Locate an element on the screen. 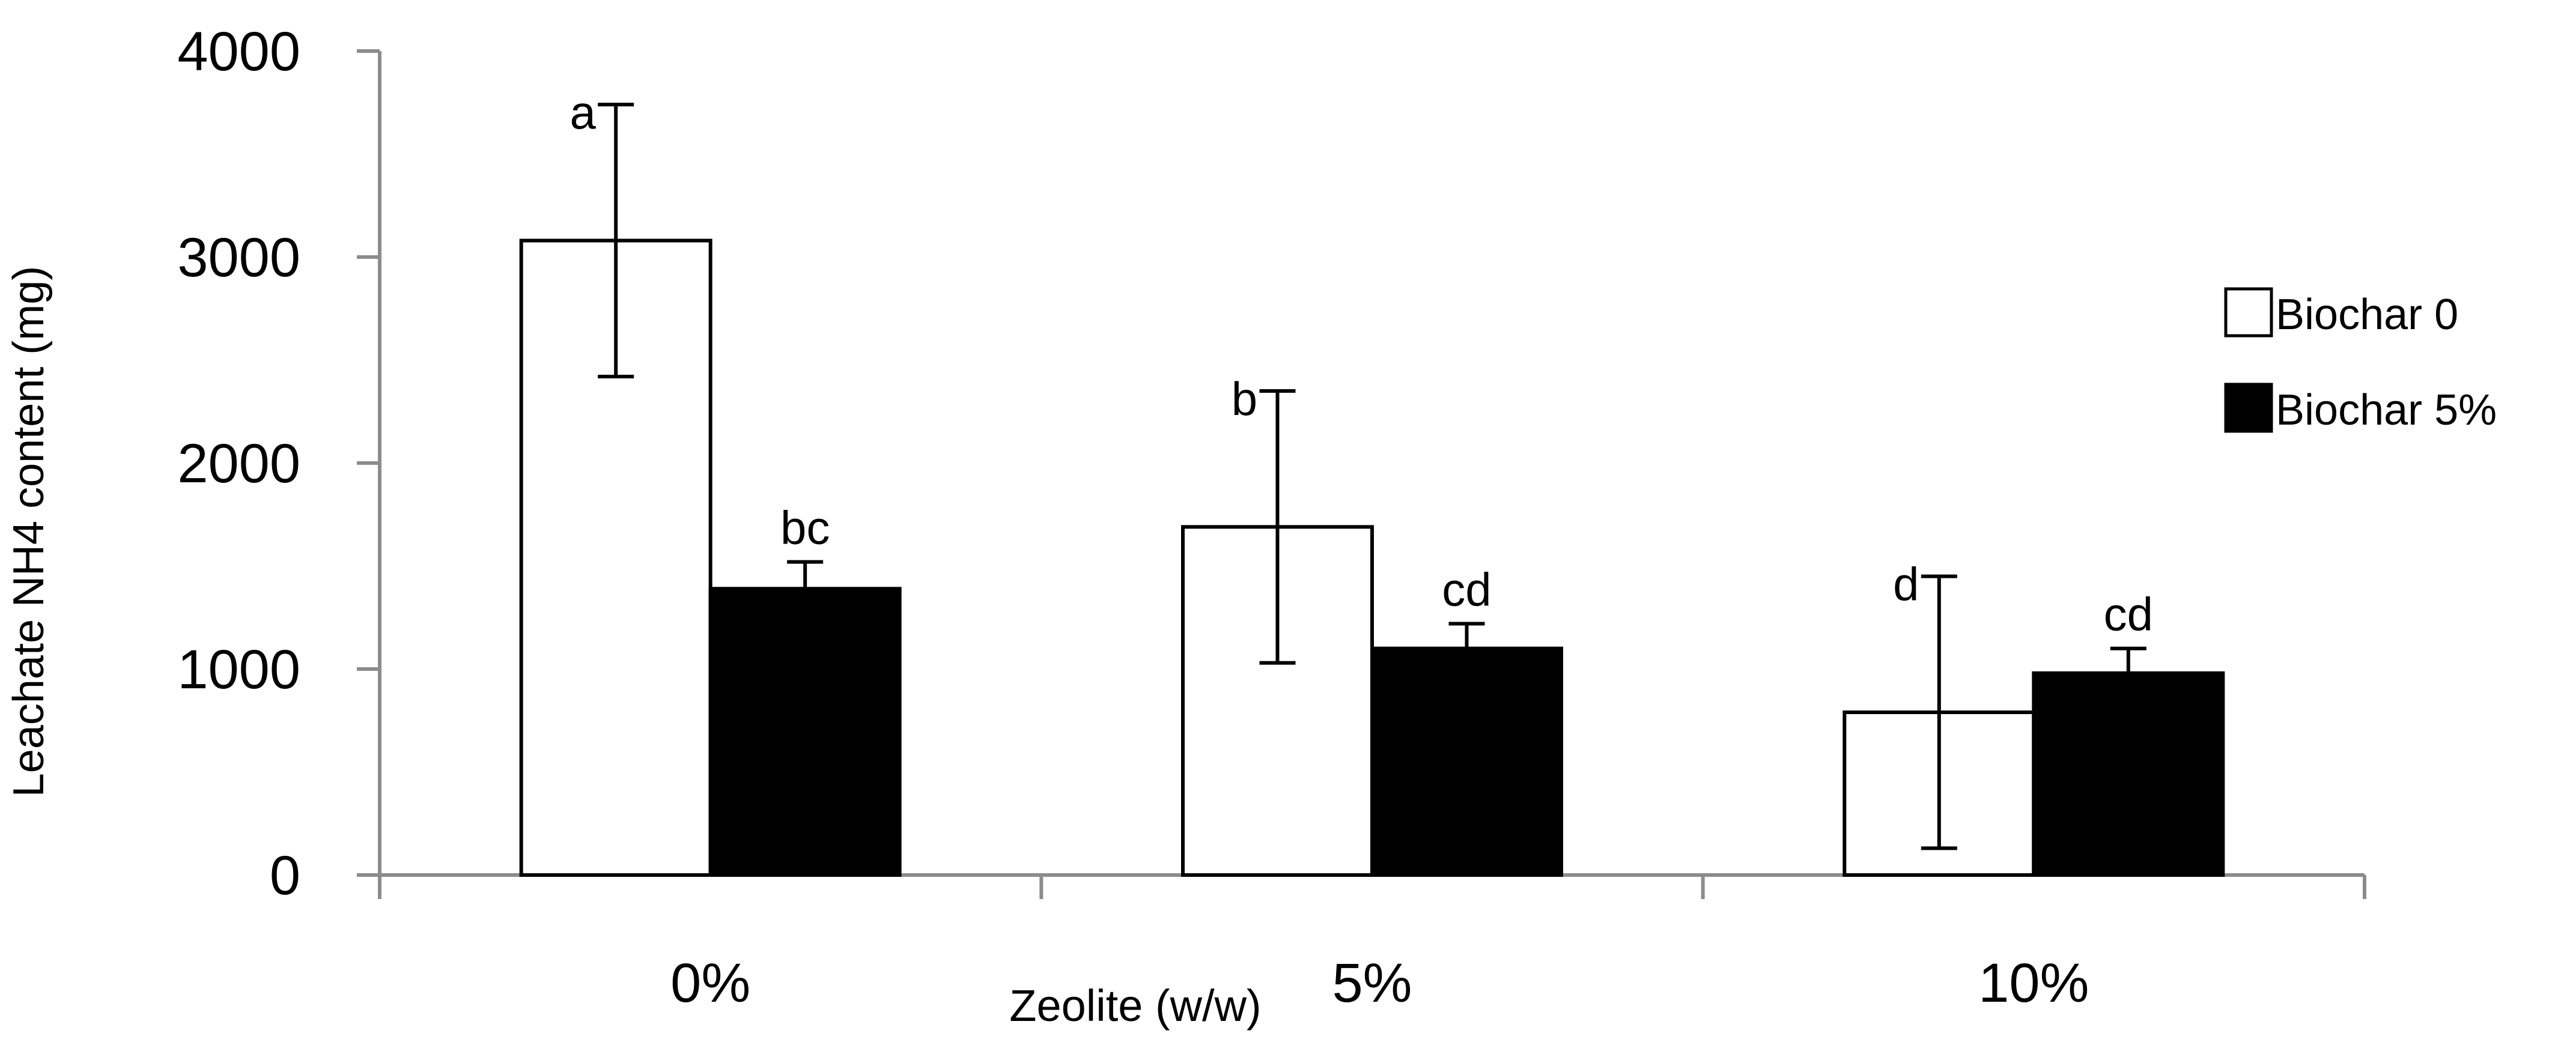  significance-letter: d is located at coordinates (1906, 584).